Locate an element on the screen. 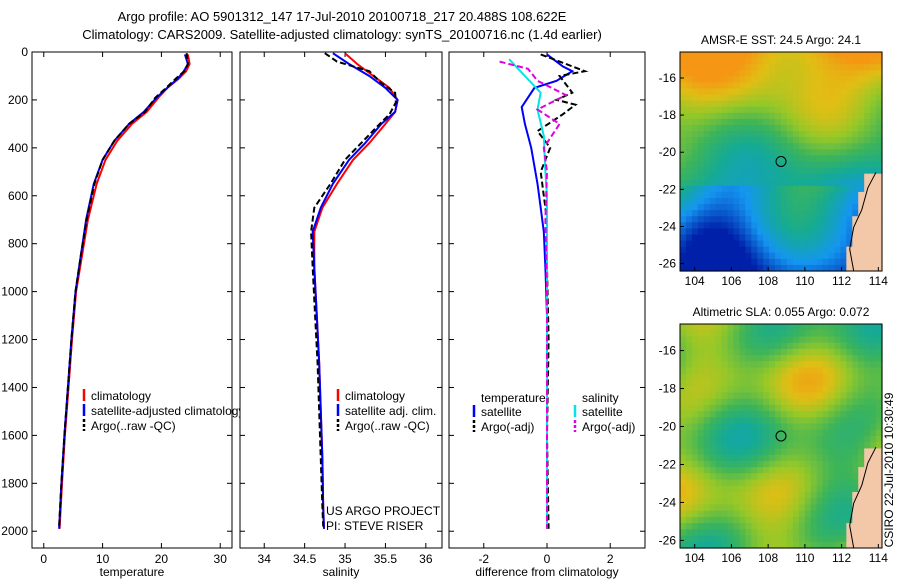 This screenshot has height=580, width=900. legend-header-temperature: temperature is located at coordinates (513, 398).